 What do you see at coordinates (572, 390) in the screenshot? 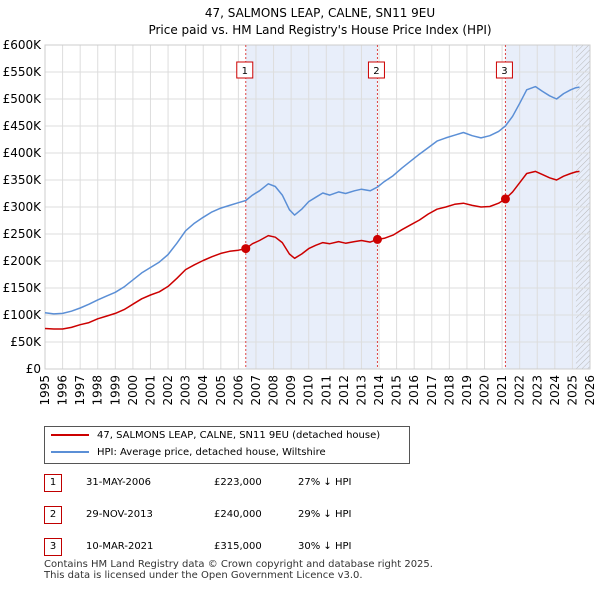
I see `x-tick-label: 2025` at bounding box center [572, 390].